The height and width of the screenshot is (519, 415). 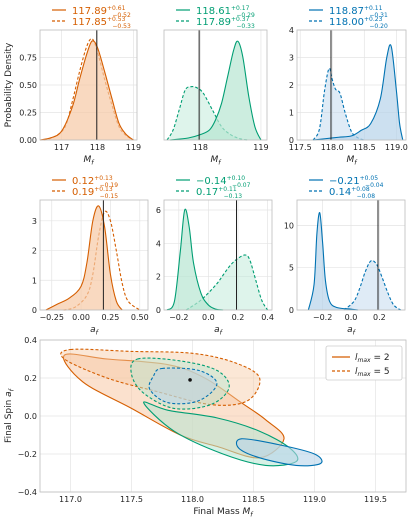 I want to click on mf-l3-legend-label: 118.61+0.17 −0.29, so click(x=225, y=12).